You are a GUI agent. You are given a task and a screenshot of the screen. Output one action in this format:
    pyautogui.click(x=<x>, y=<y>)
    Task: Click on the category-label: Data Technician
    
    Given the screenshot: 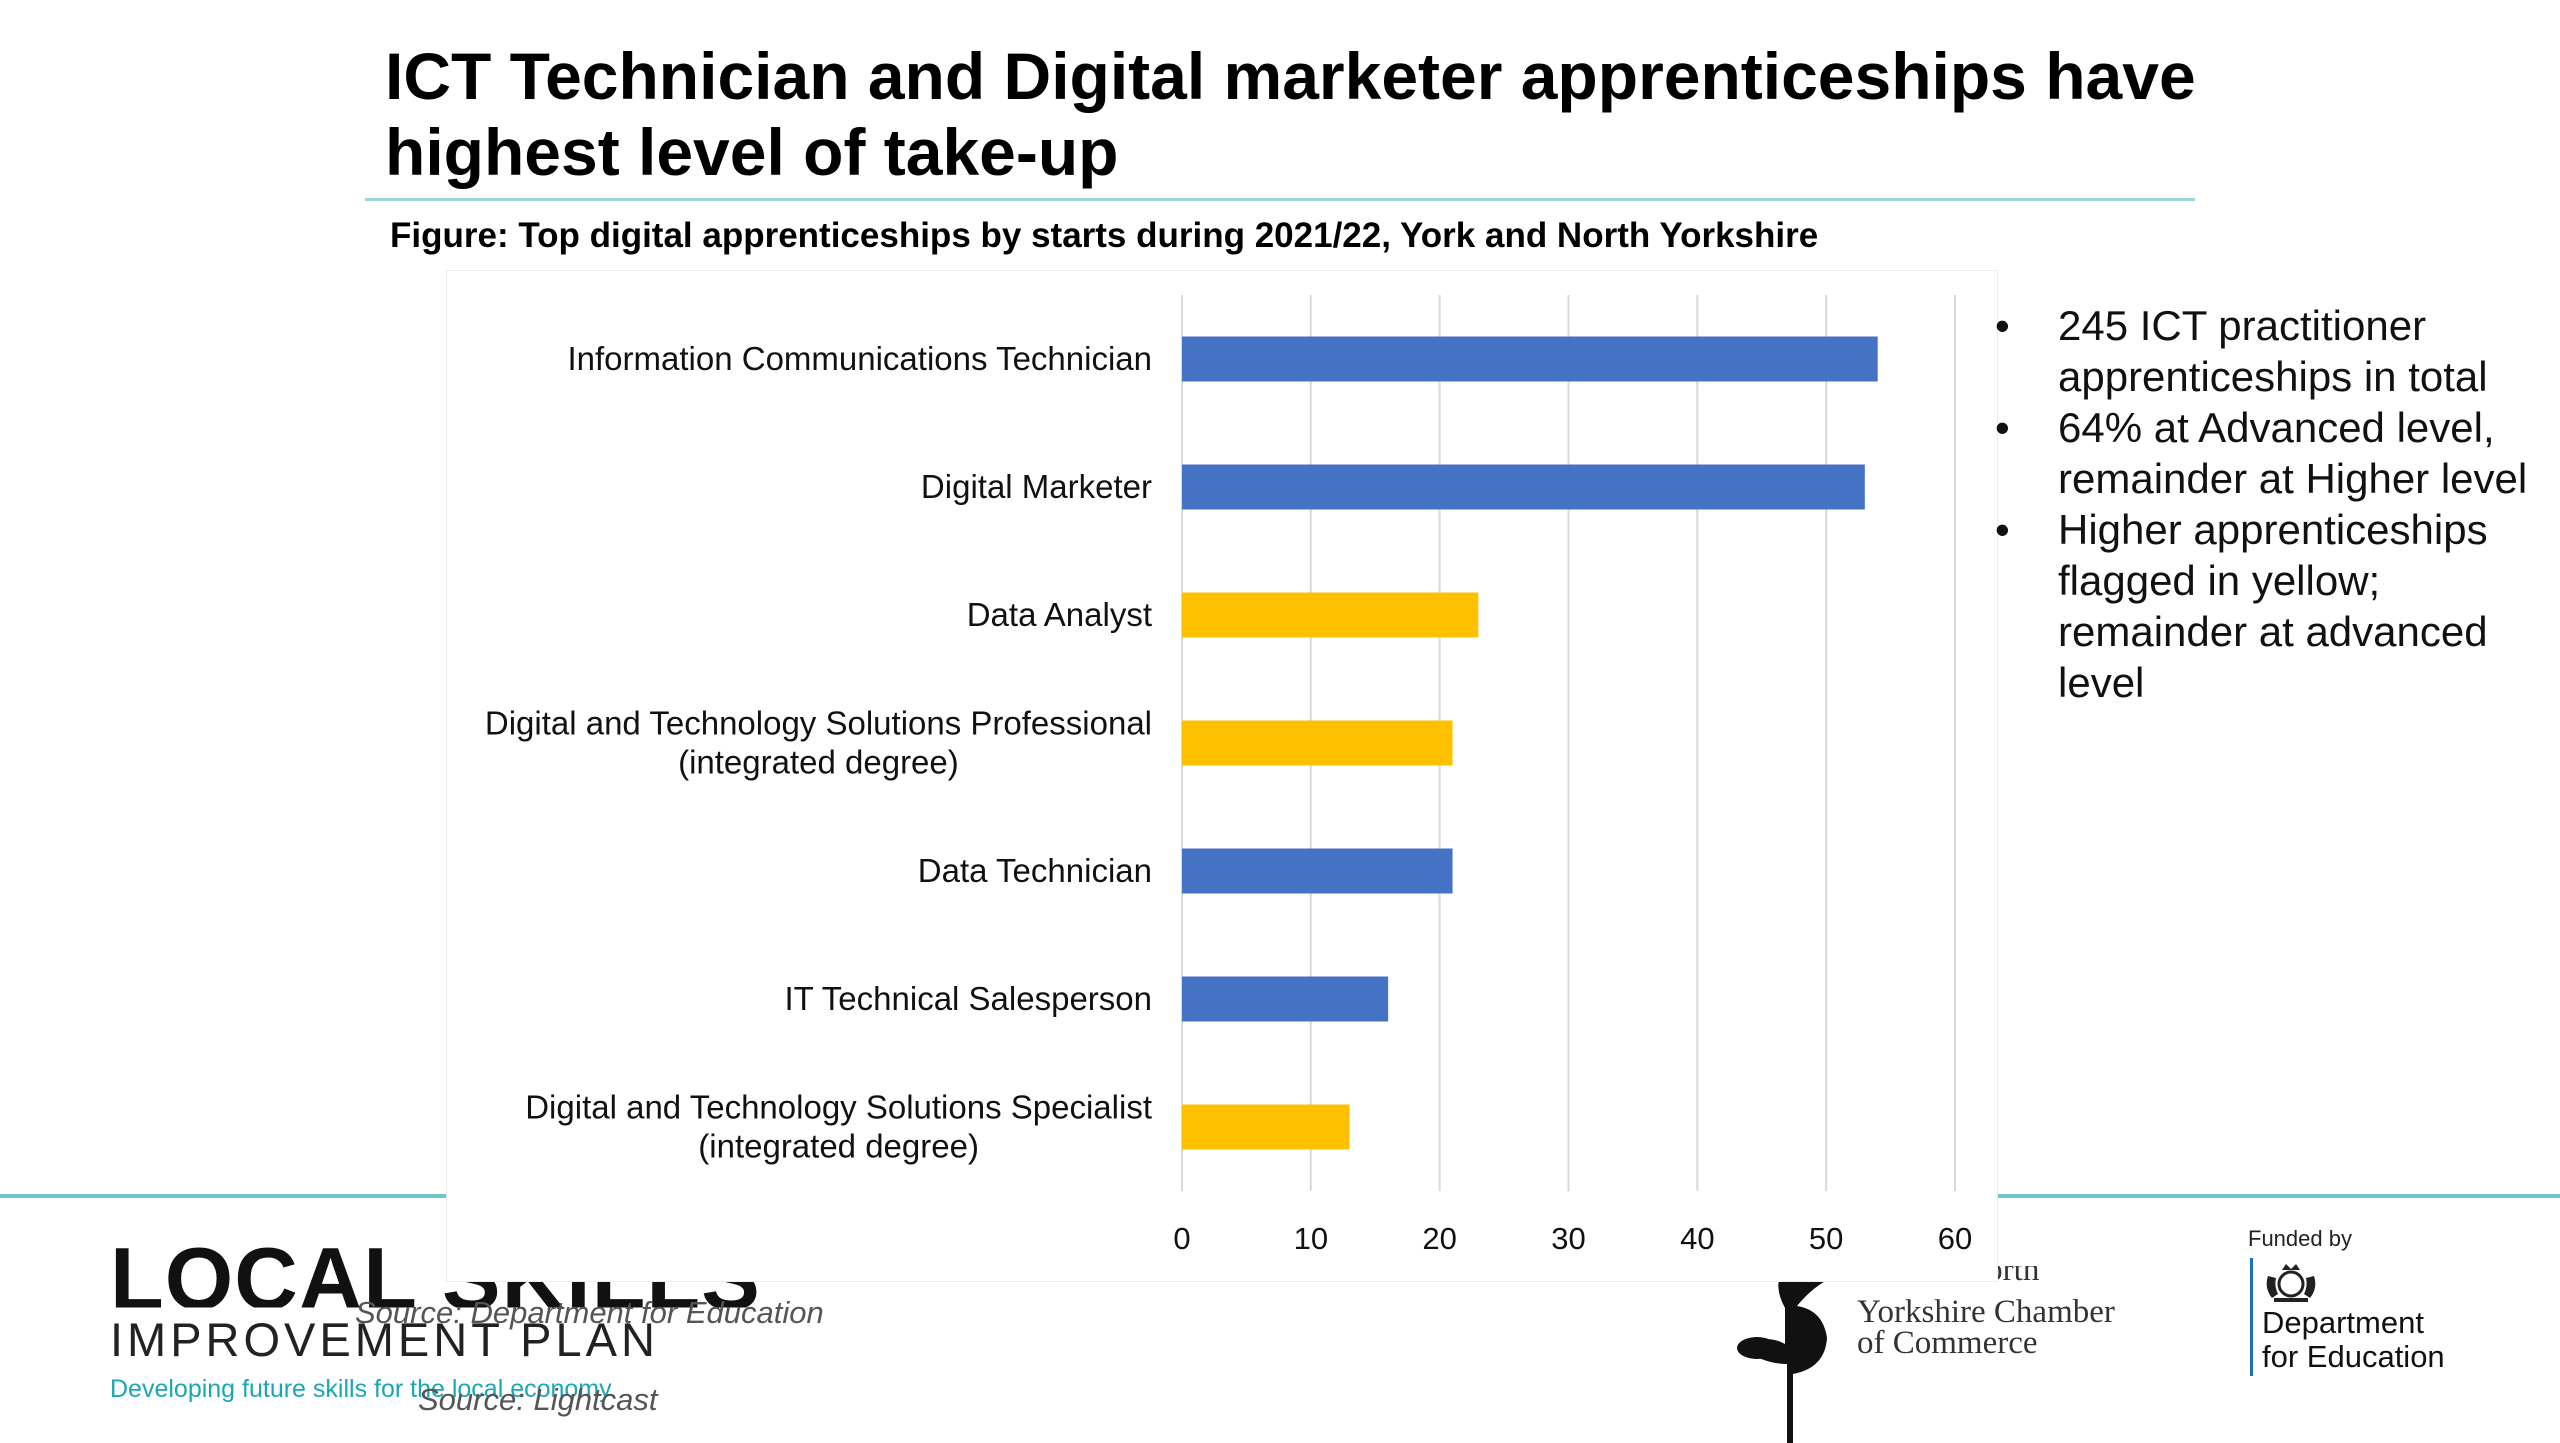 What is the action you would take?
    pyautogui.click(x=1035, y=870)
    